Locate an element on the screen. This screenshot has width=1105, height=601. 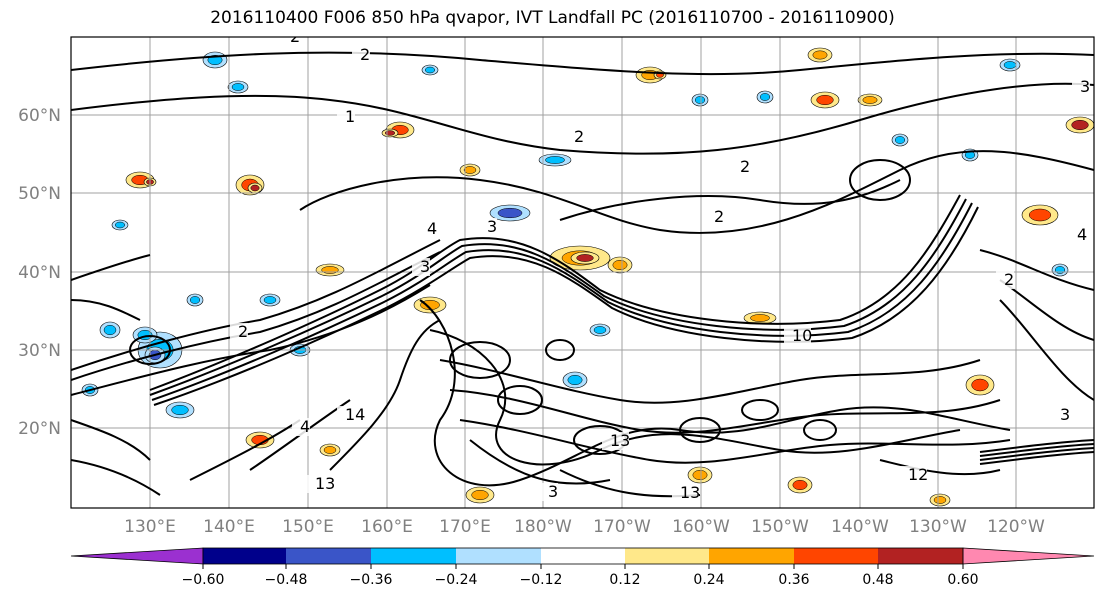
contour-label: 12 is located at coordinates (918, 474).